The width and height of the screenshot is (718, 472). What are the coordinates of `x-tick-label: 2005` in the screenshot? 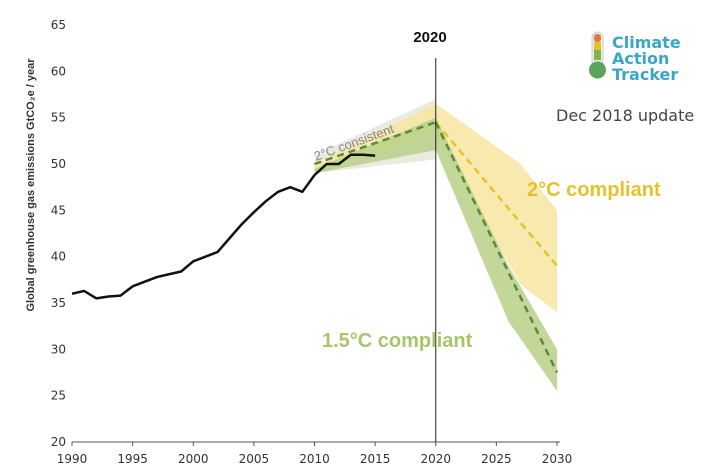 It's located at (254, 459).